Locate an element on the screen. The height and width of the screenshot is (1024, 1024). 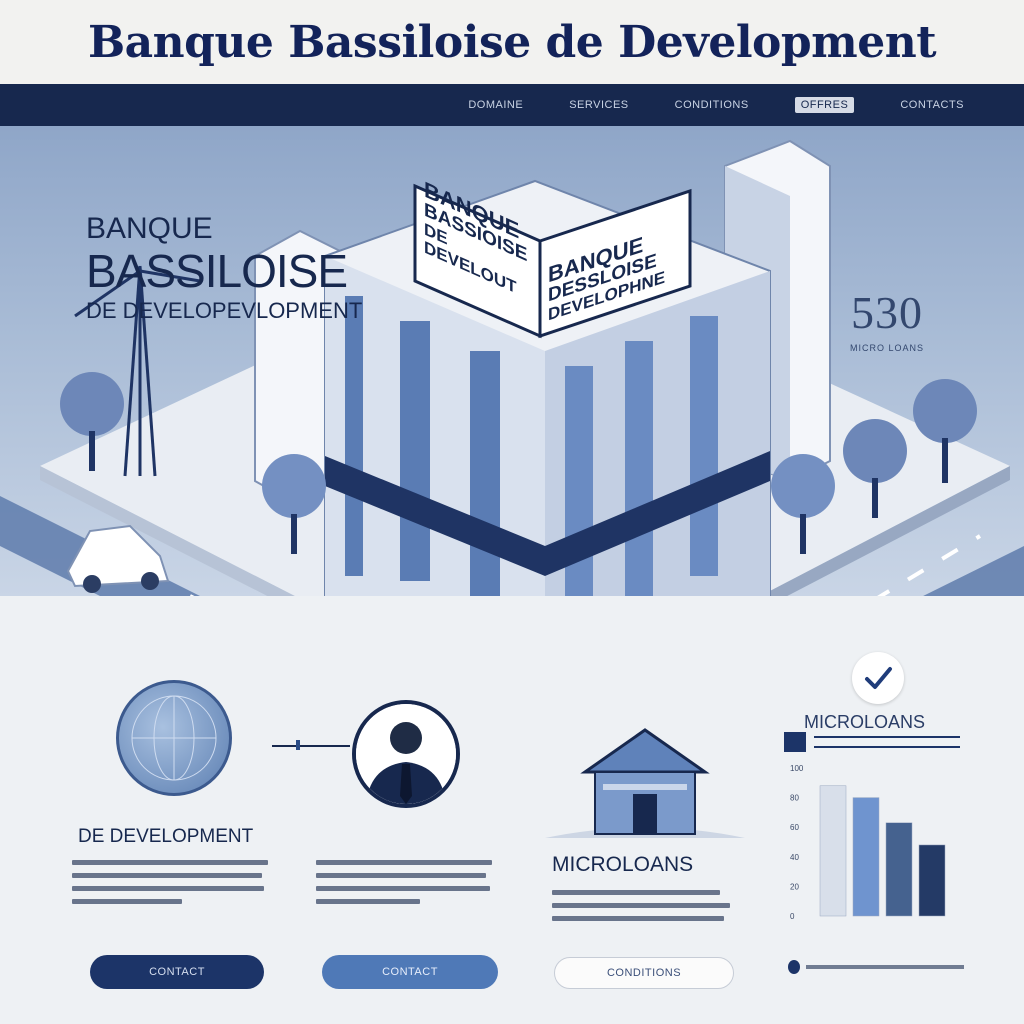
car-icon is located at coordinates (118, 558).